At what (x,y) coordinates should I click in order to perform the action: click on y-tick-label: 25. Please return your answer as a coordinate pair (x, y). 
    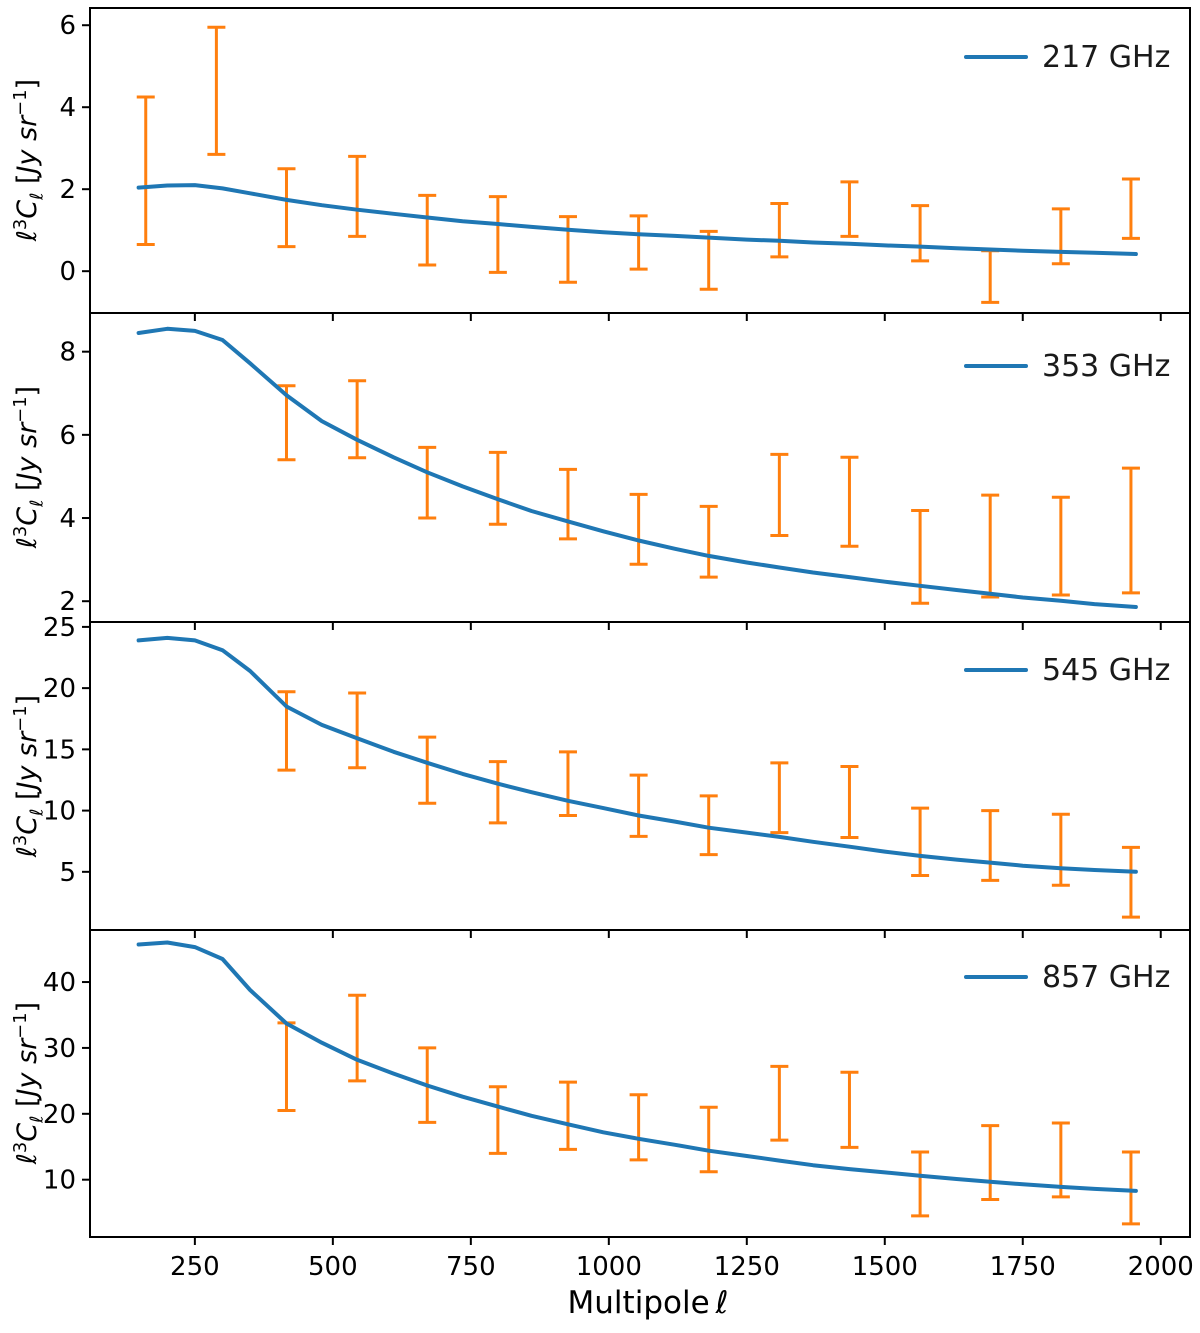
    Looking at the image, I should click on (59, 628).